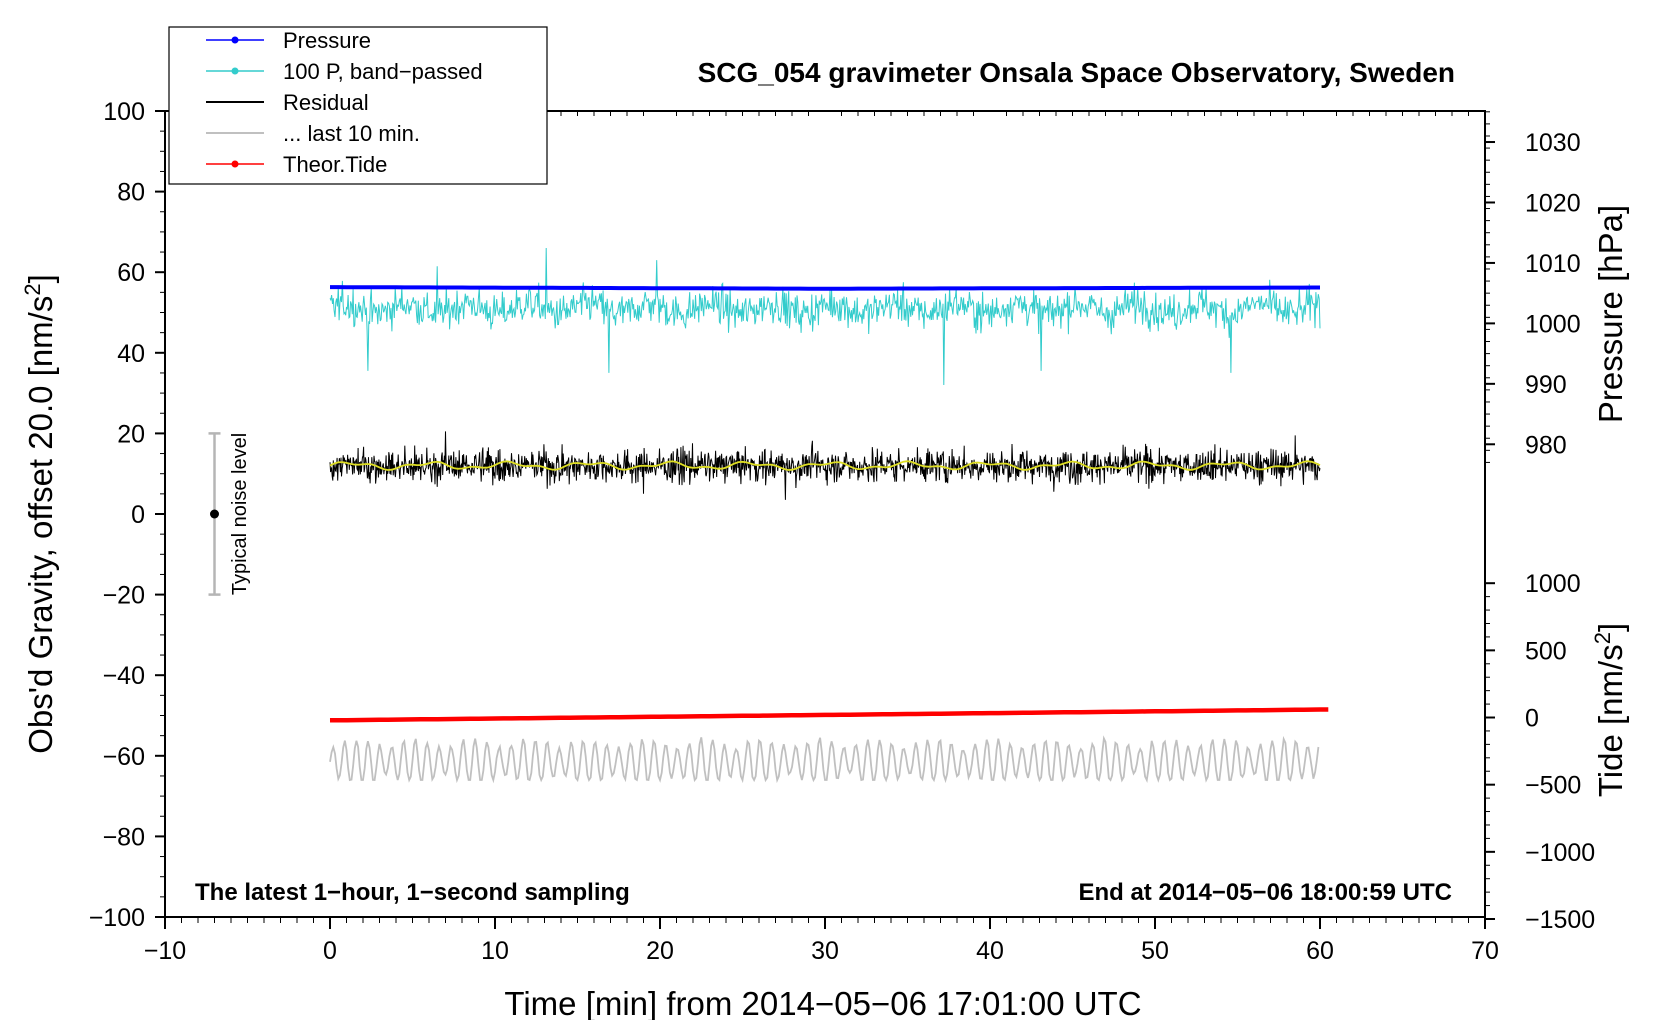 The image size is (1660, 1020). Describe the element at coordinates (1560, 920) in the screenshot. I see `tide-tick-label: −1500` at that location.